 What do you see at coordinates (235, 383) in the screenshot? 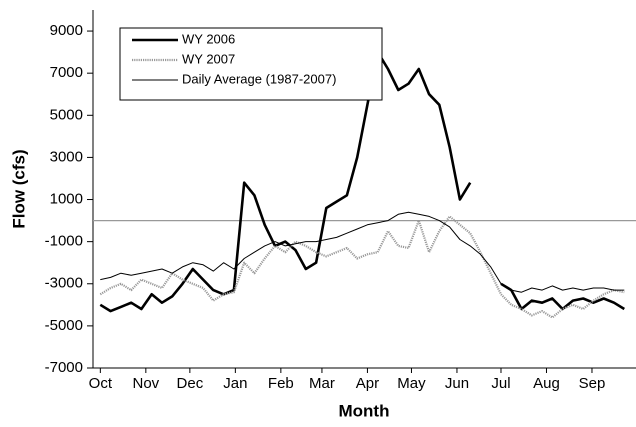
I see `x-tick-label: Jan` at bounding box center [235, 383].